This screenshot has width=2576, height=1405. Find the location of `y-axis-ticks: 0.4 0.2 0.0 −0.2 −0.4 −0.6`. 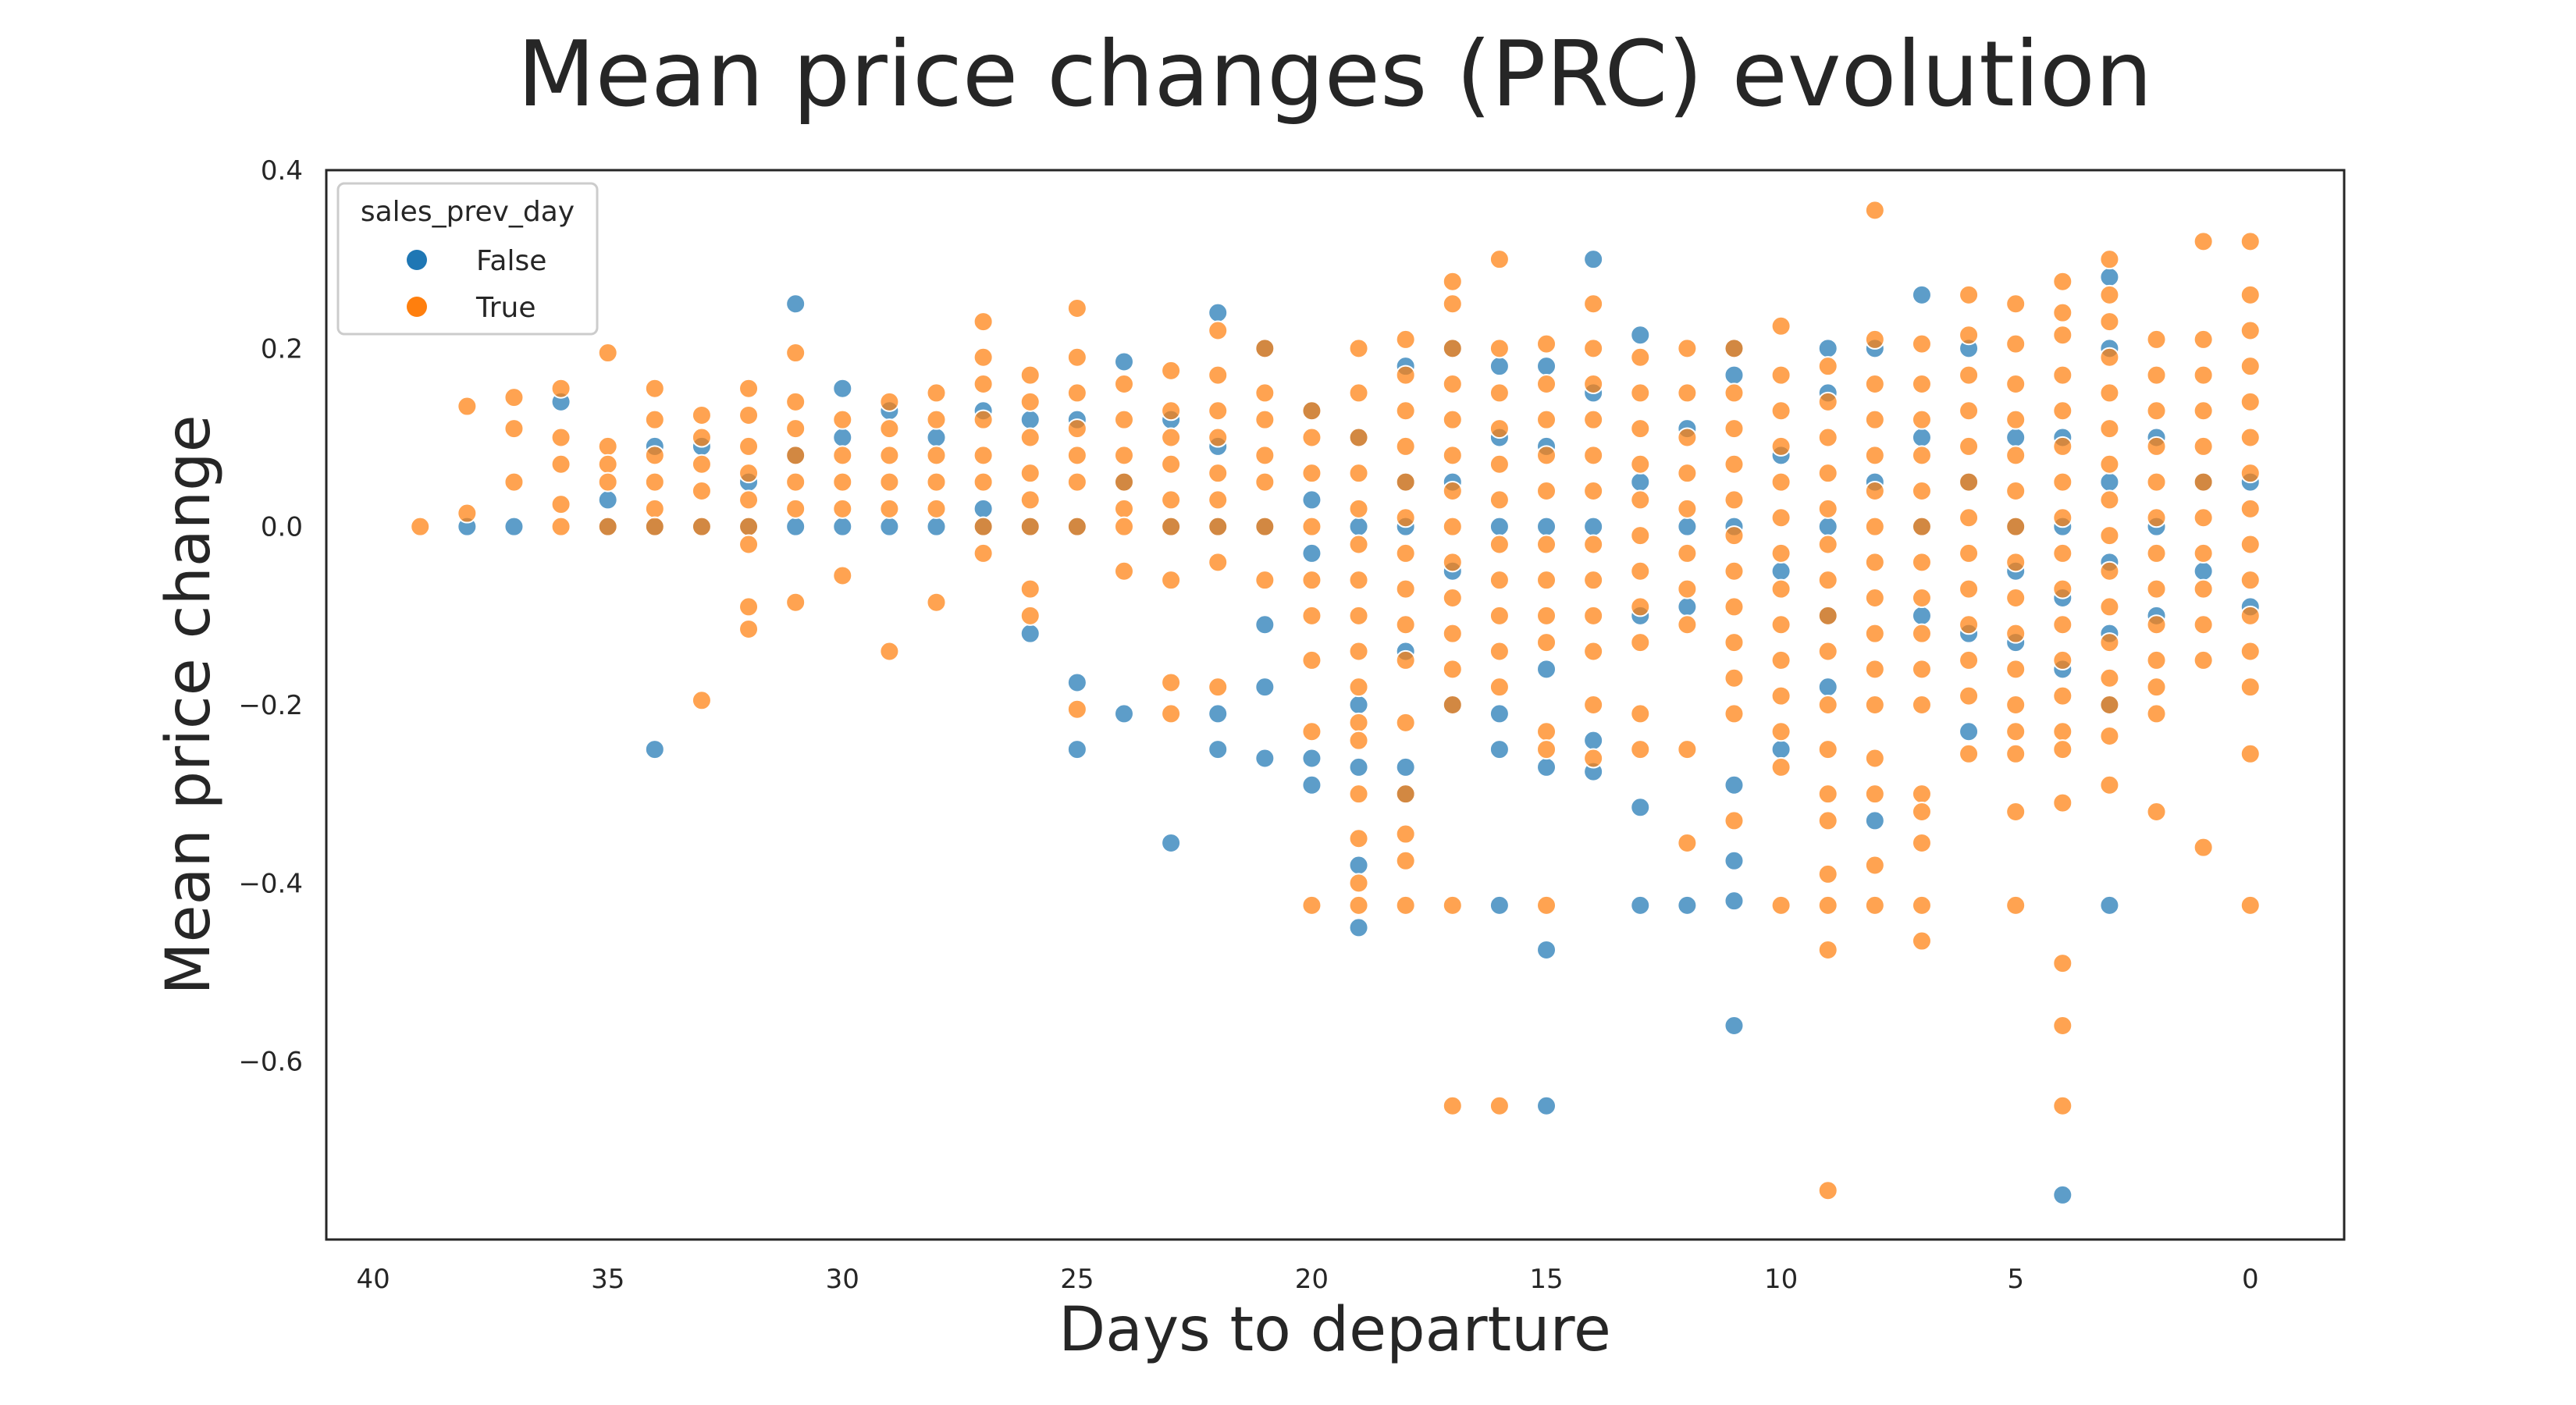

y-axis-ticks: 0.4 0.2 0.0 −0.2 −0.4 −0.6 is located at coordinates (270, 616).